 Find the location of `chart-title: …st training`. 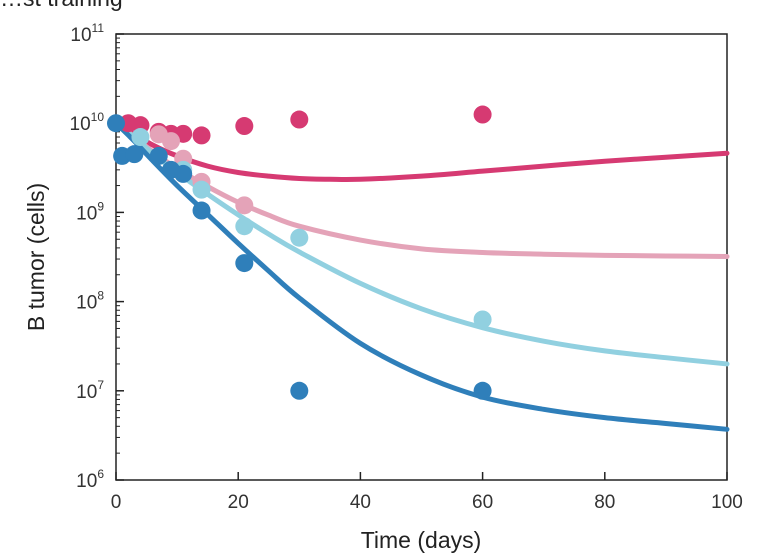

chart-title: …st training is located at coordinates (61, 5).